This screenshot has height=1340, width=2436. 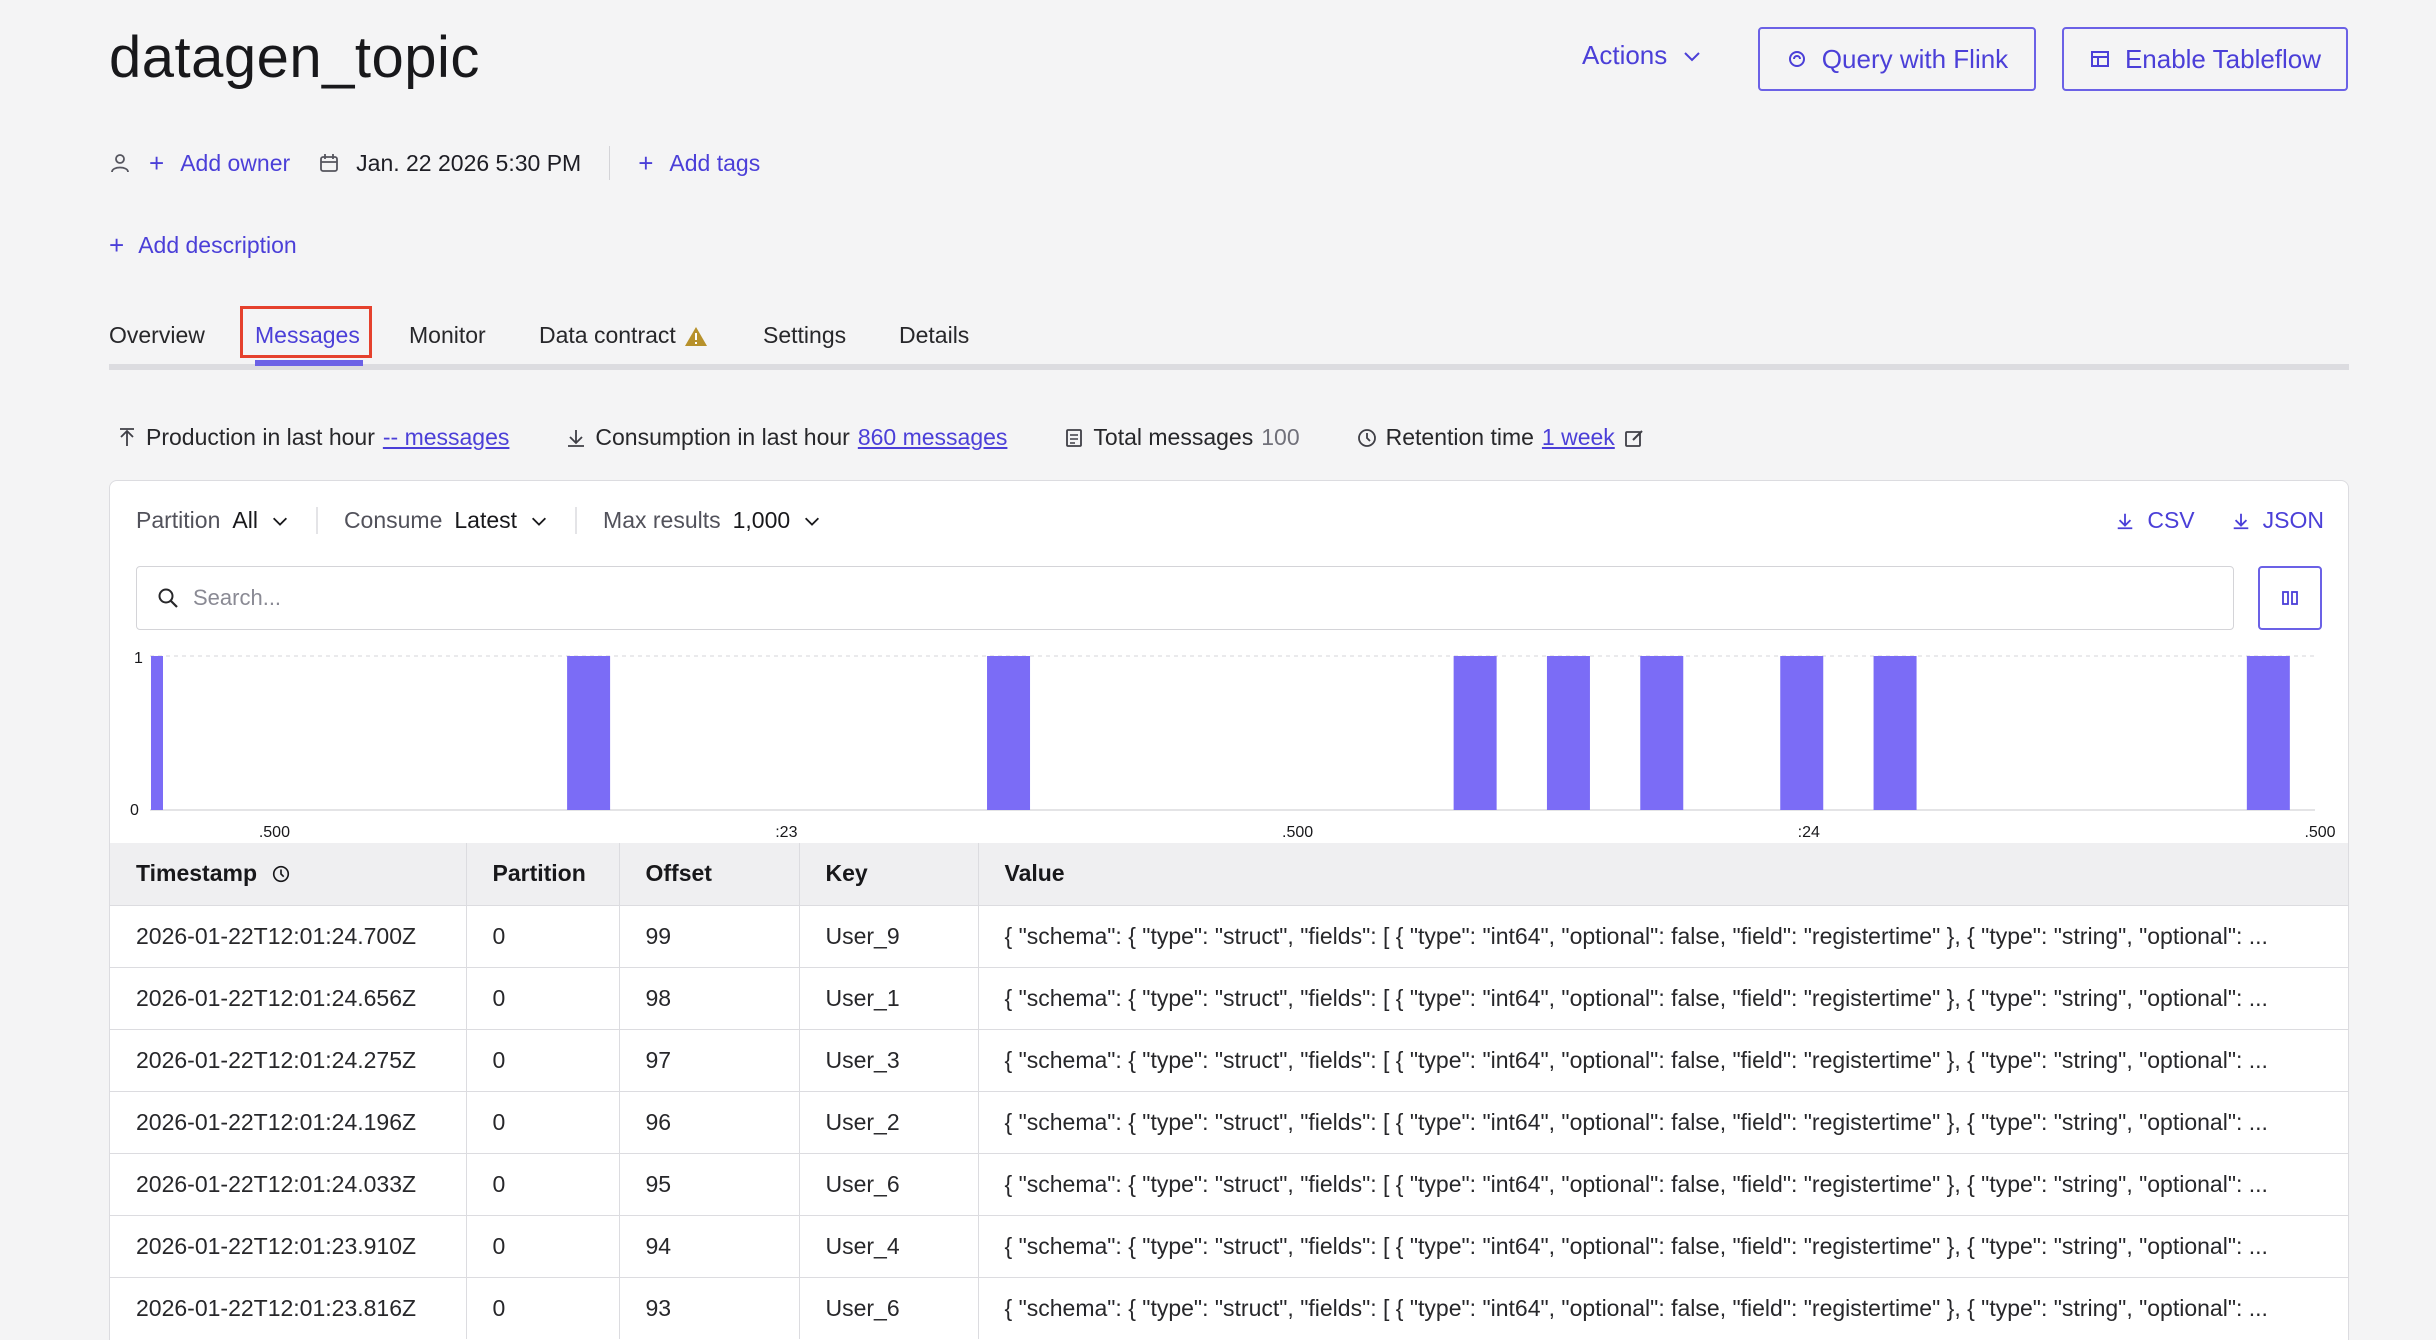 I want to click on add-tags-label: Add tags, so click(x=715, y=162).